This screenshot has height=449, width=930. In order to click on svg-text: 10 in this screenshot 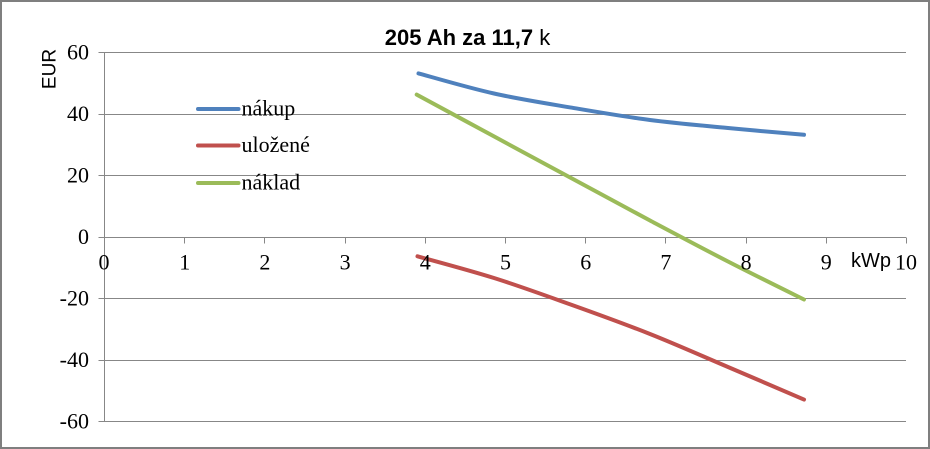, I will do `click(906, 262)`.